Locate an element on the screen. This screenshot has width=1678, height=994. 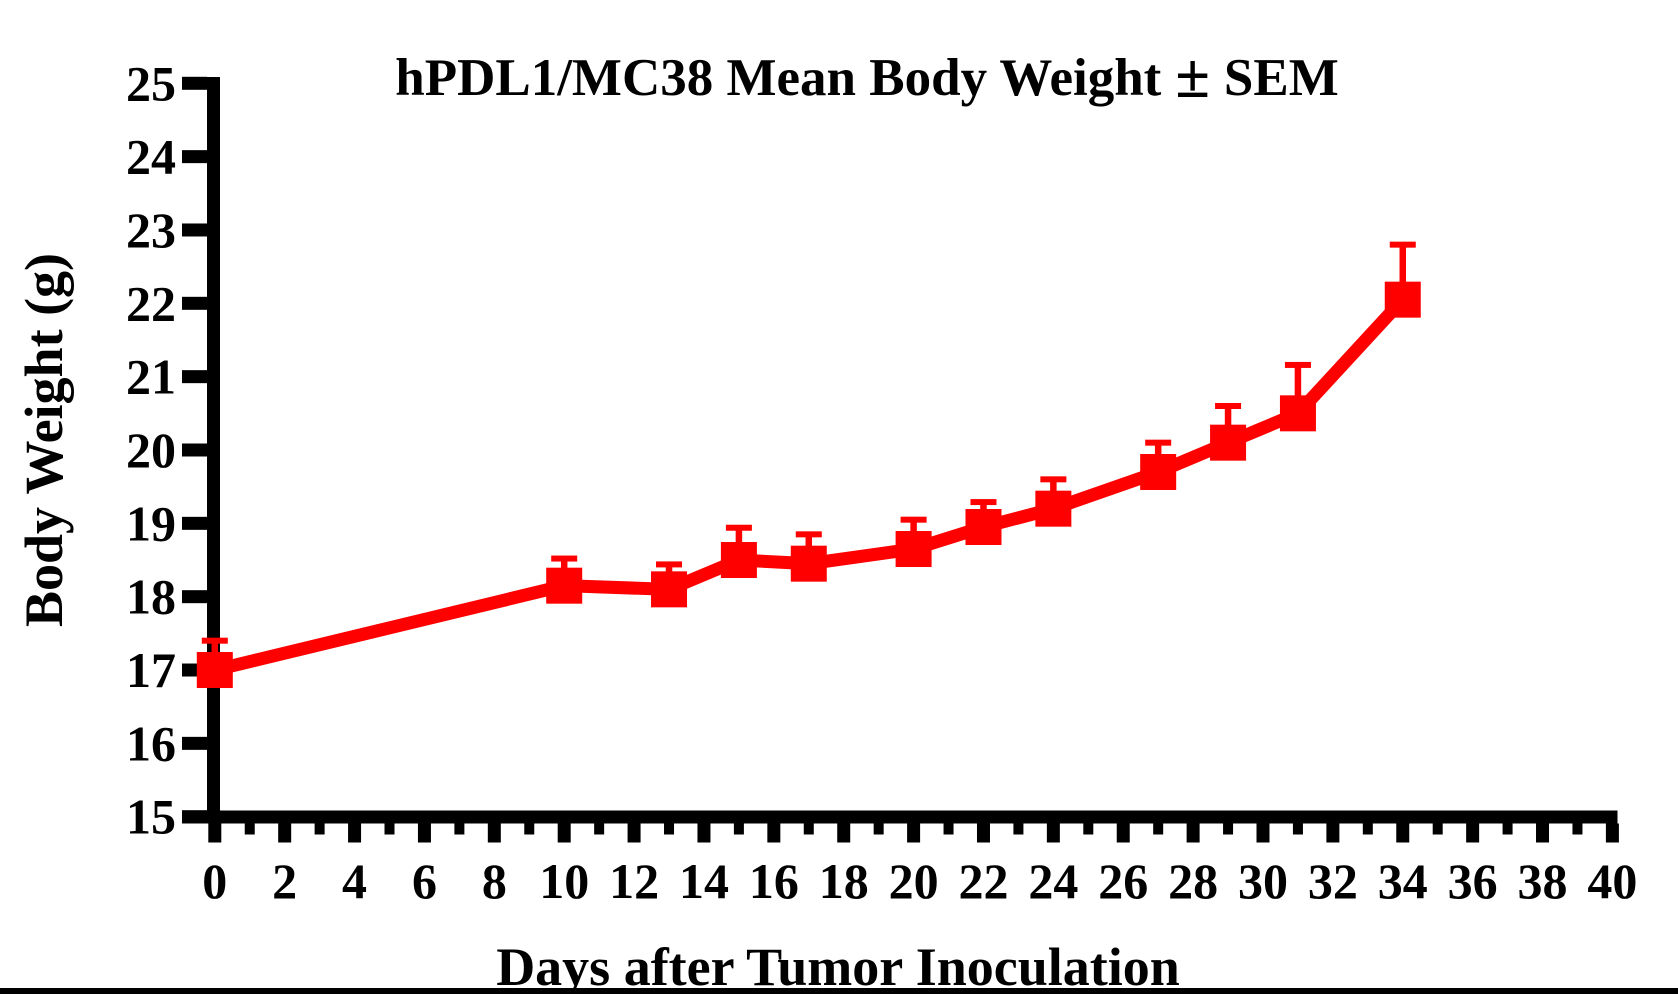
x-tick-label: 2 is located at coordinates (284, 881).